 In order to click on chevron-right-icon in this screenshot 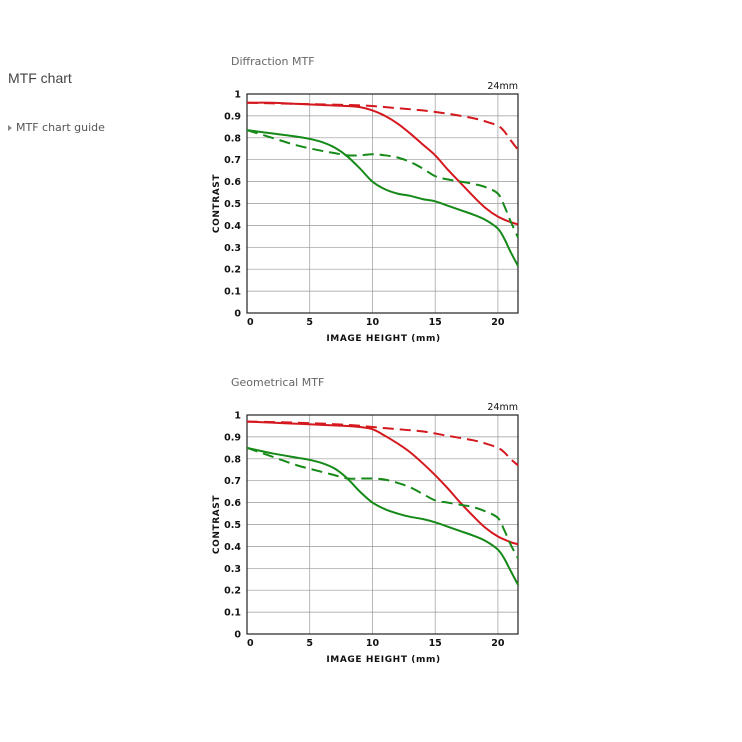, I will do `click(10, 127)`.